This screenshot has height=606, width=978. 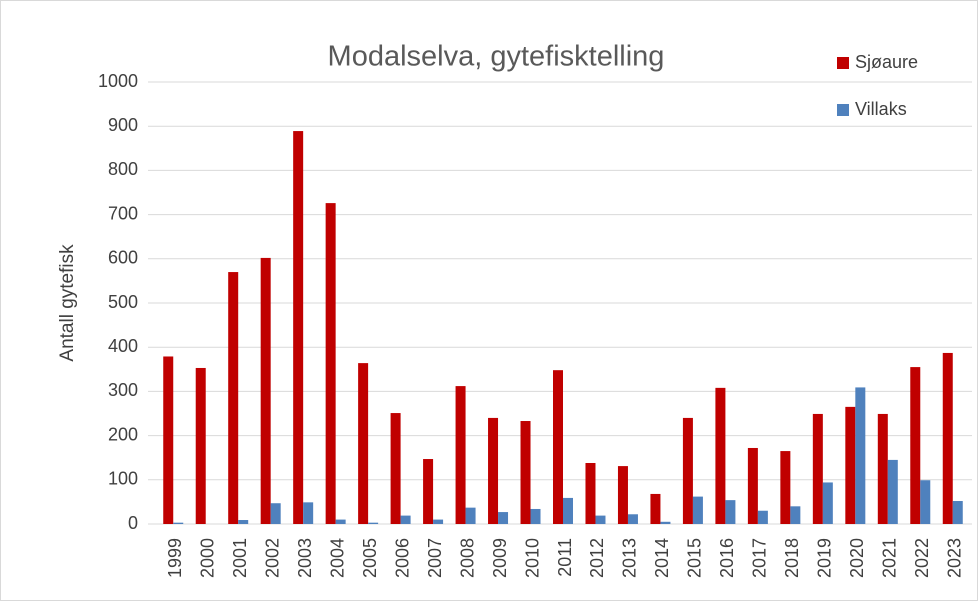 I want to click on legend-label: Villaks, so click(x=881, y=109).